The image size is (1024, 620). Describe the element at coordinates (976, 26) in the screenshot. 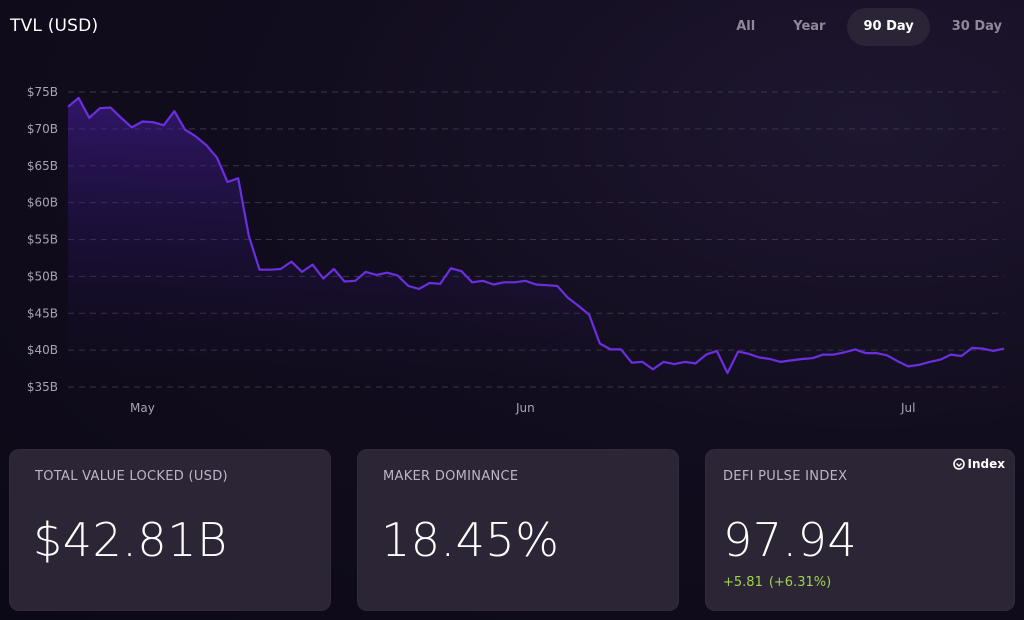

I see `tab-30-day: 30 Day` at that location.